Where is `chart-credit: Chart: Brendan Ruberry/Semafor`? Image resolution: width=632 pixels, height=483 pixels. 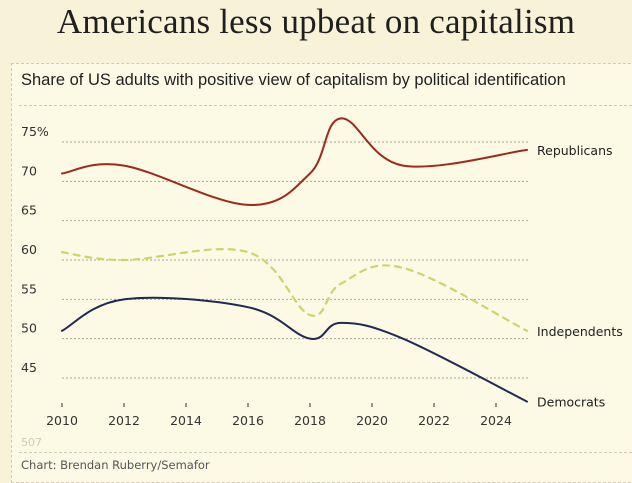
chart-credit: Chart: Brendan Ruberry/Semafor is located at coordinates (115, 465).